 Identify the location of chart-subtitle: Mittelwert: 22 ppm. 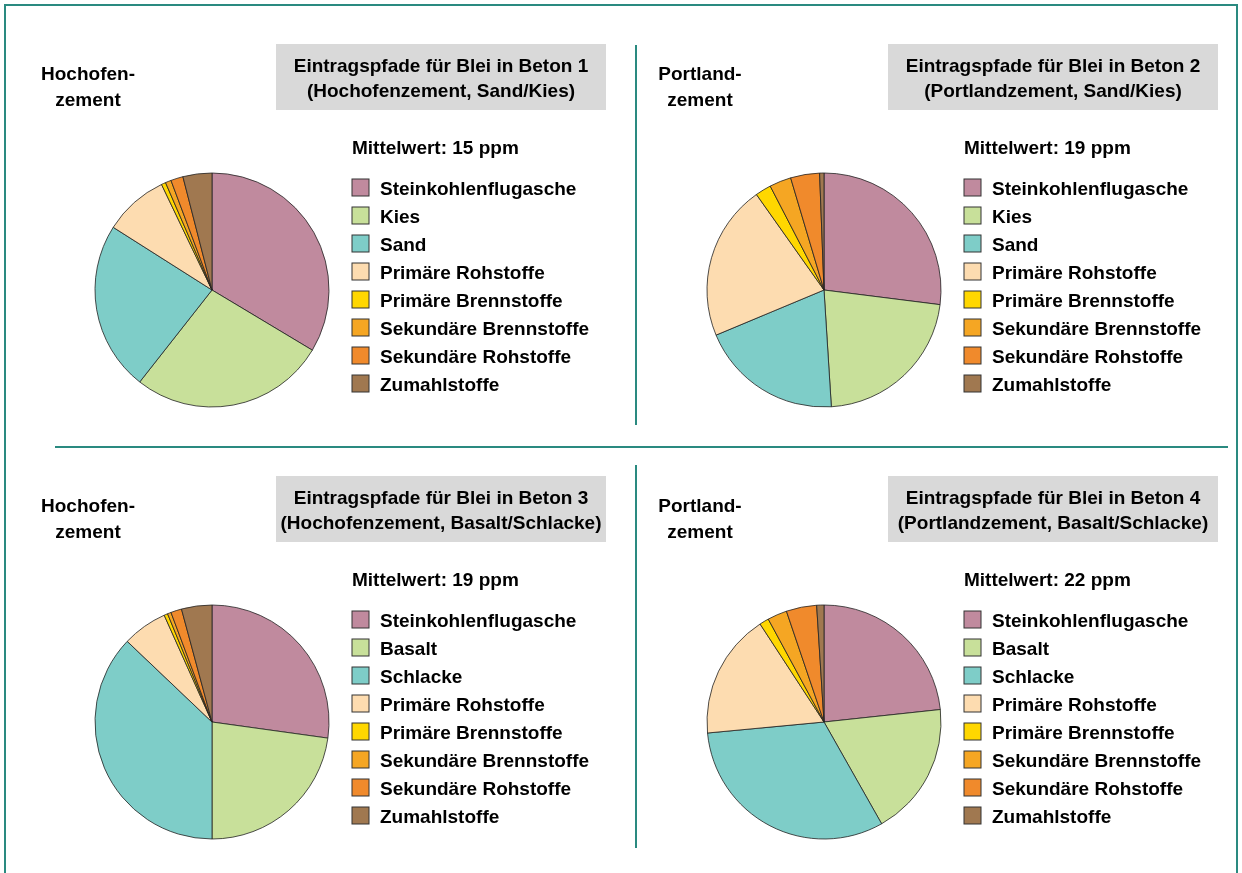
(1047, 579).